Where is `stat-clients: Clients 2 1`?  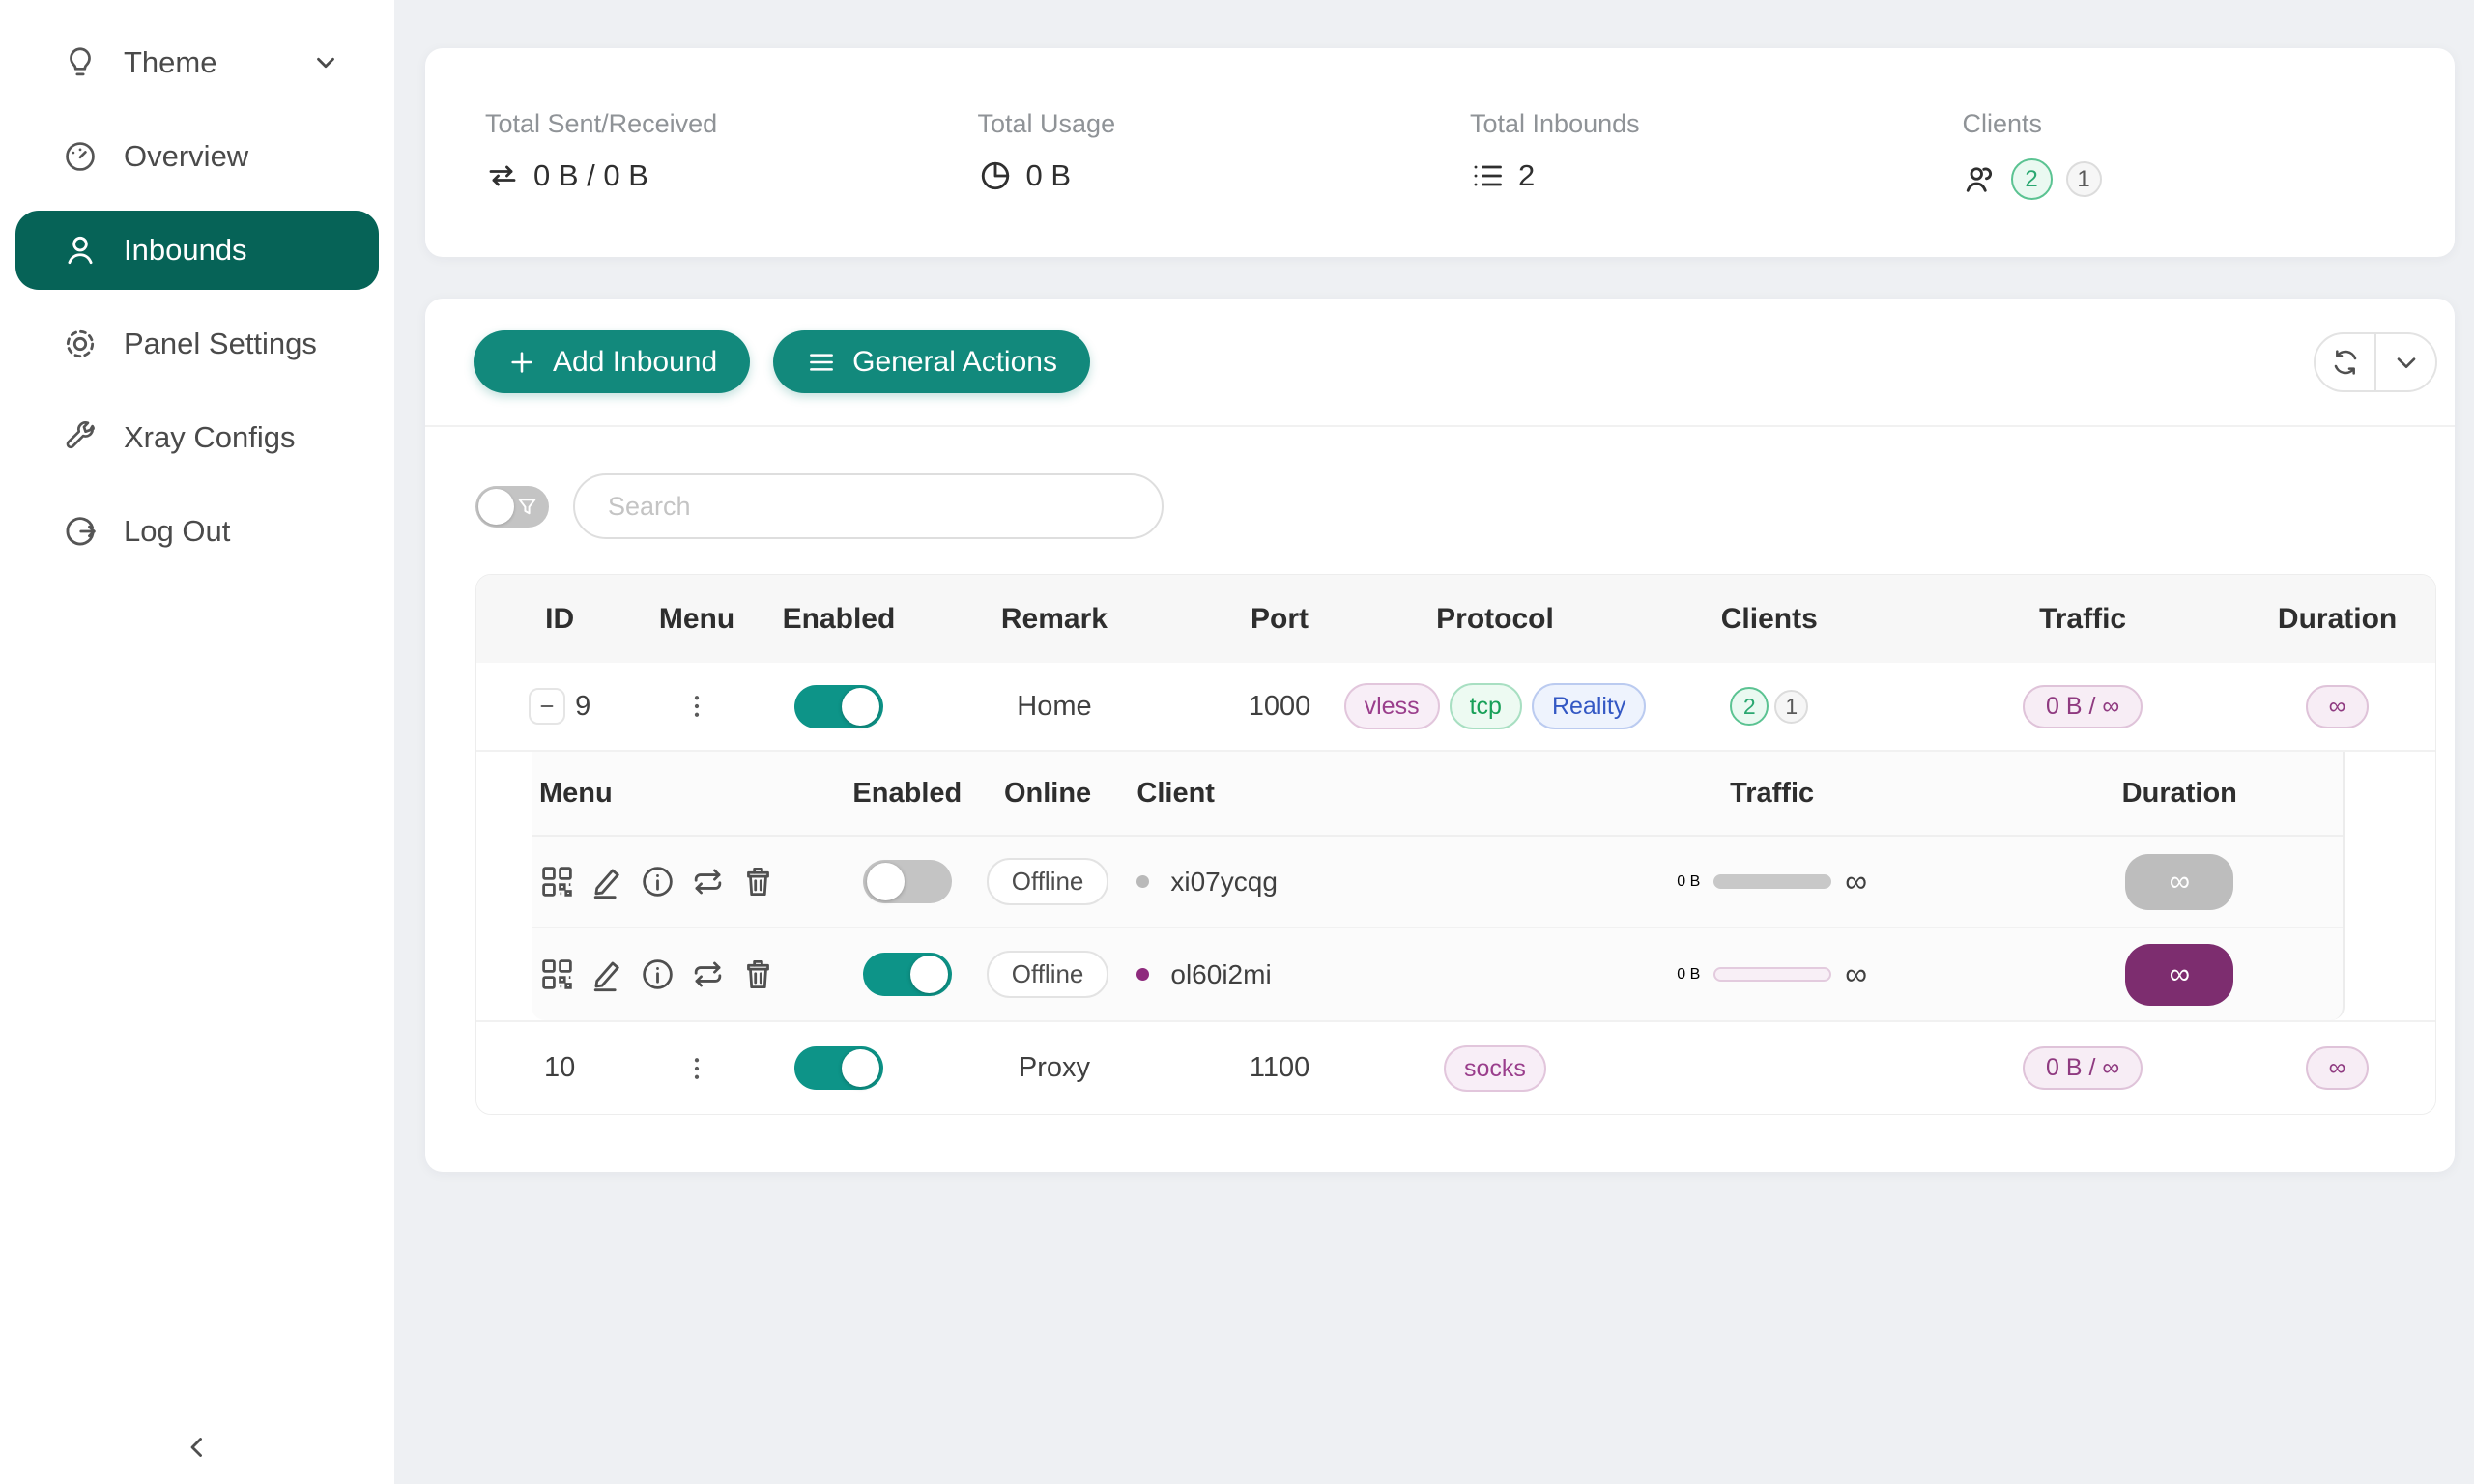 stat-clients: Clients 2 1 is located at coordinates (2209, 183).